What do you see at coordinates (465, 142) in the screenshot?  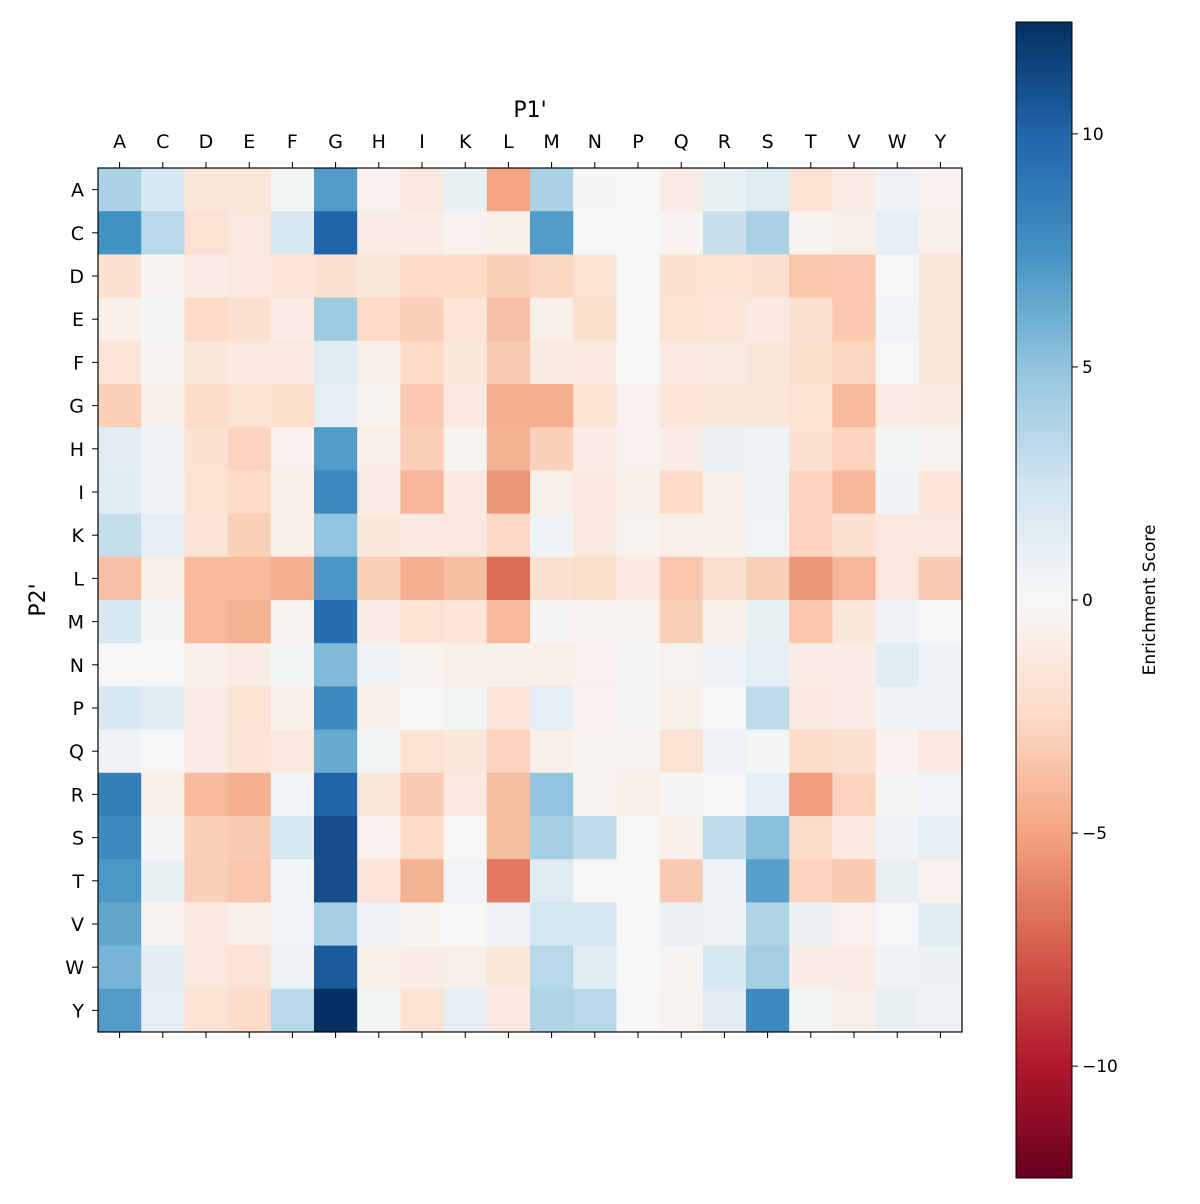 I see `x-tick-label: K` at bounding box center [465, 142].